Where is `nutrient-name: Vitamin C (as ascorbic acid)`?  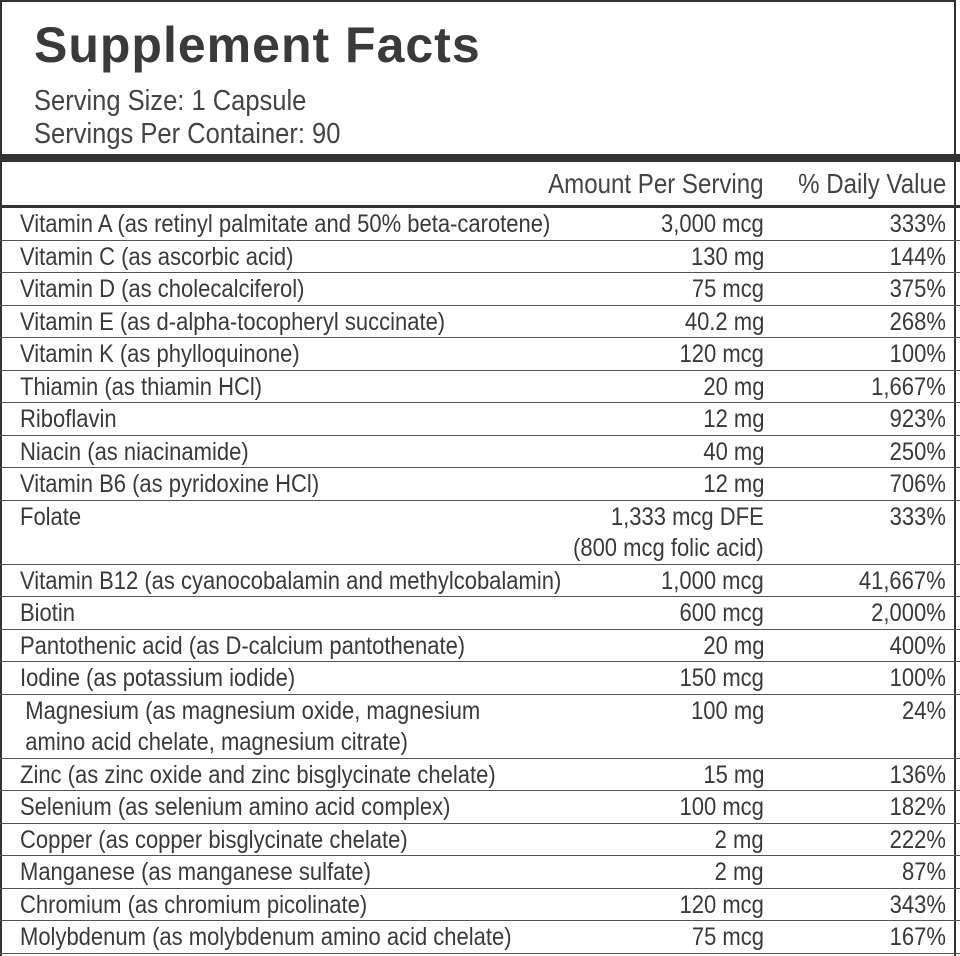 nutrient-name: Vitamin C (as ascorbic acid) is located at coordinates (157, 256).